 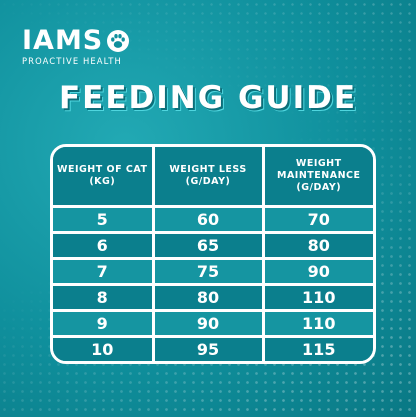 What do you see at coordinates (209, 246) in the screenshot?
I see `weight-less-cell: 65` at bounding box center [209, 246].